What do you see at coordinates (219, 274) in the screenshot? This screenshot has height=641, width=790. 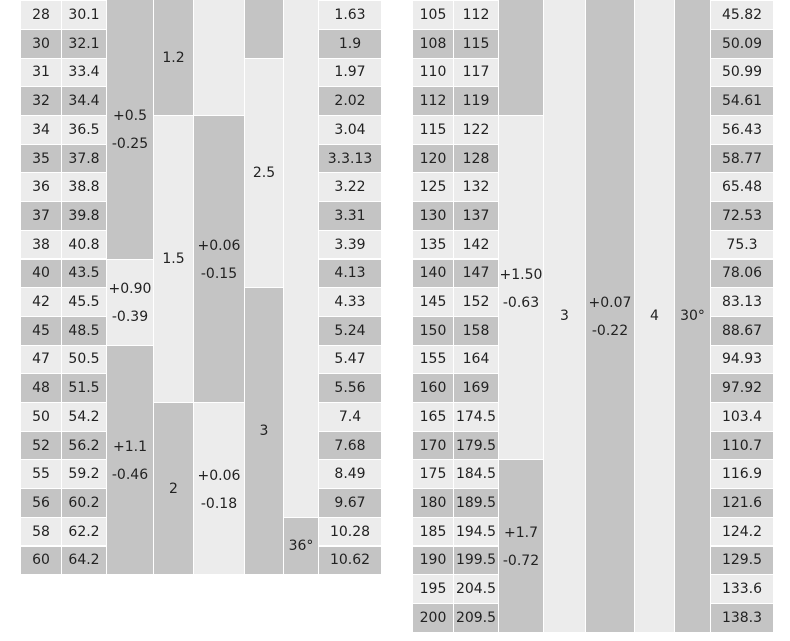 I see `lower-tolerance: -0.15` at bounding box center [219, 274].